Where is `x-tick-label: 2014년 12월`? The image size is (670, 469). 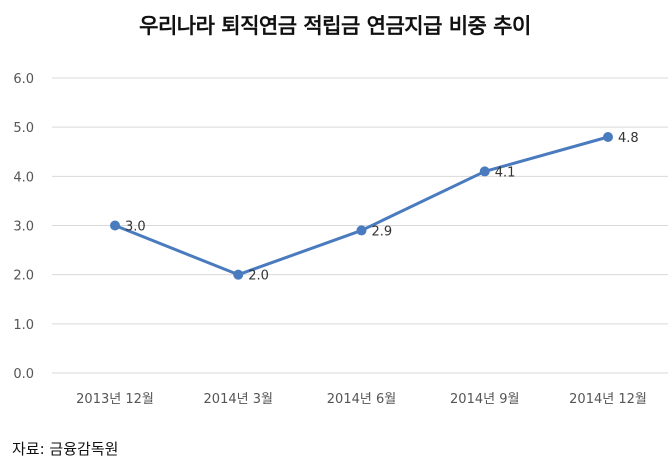 x-tick-label: 2014년 12월 is located at coordinates (608, 399).